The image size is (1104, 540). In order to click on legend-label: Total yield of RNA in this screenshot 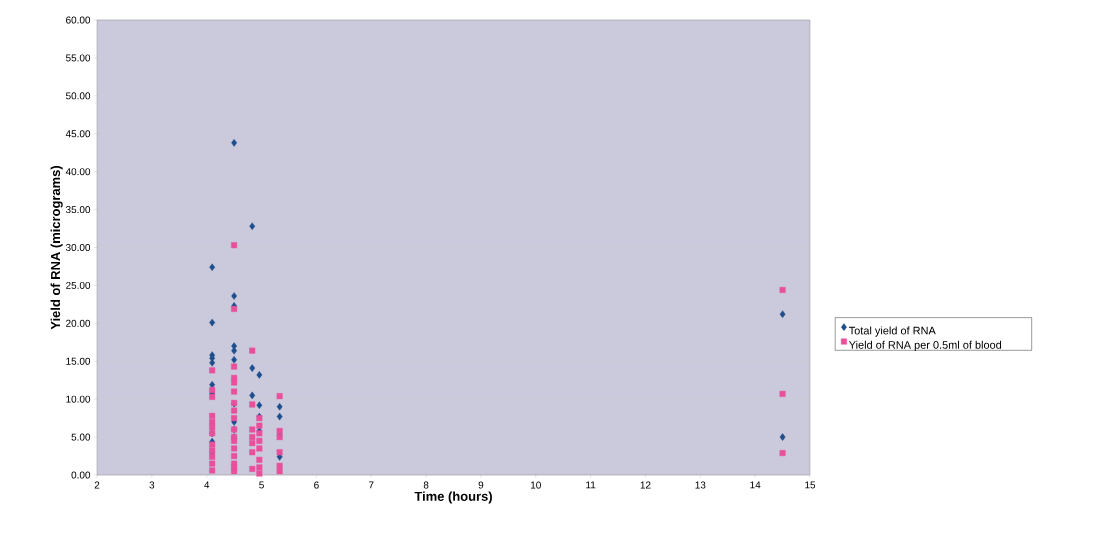, I will do `click(892, 331)`.